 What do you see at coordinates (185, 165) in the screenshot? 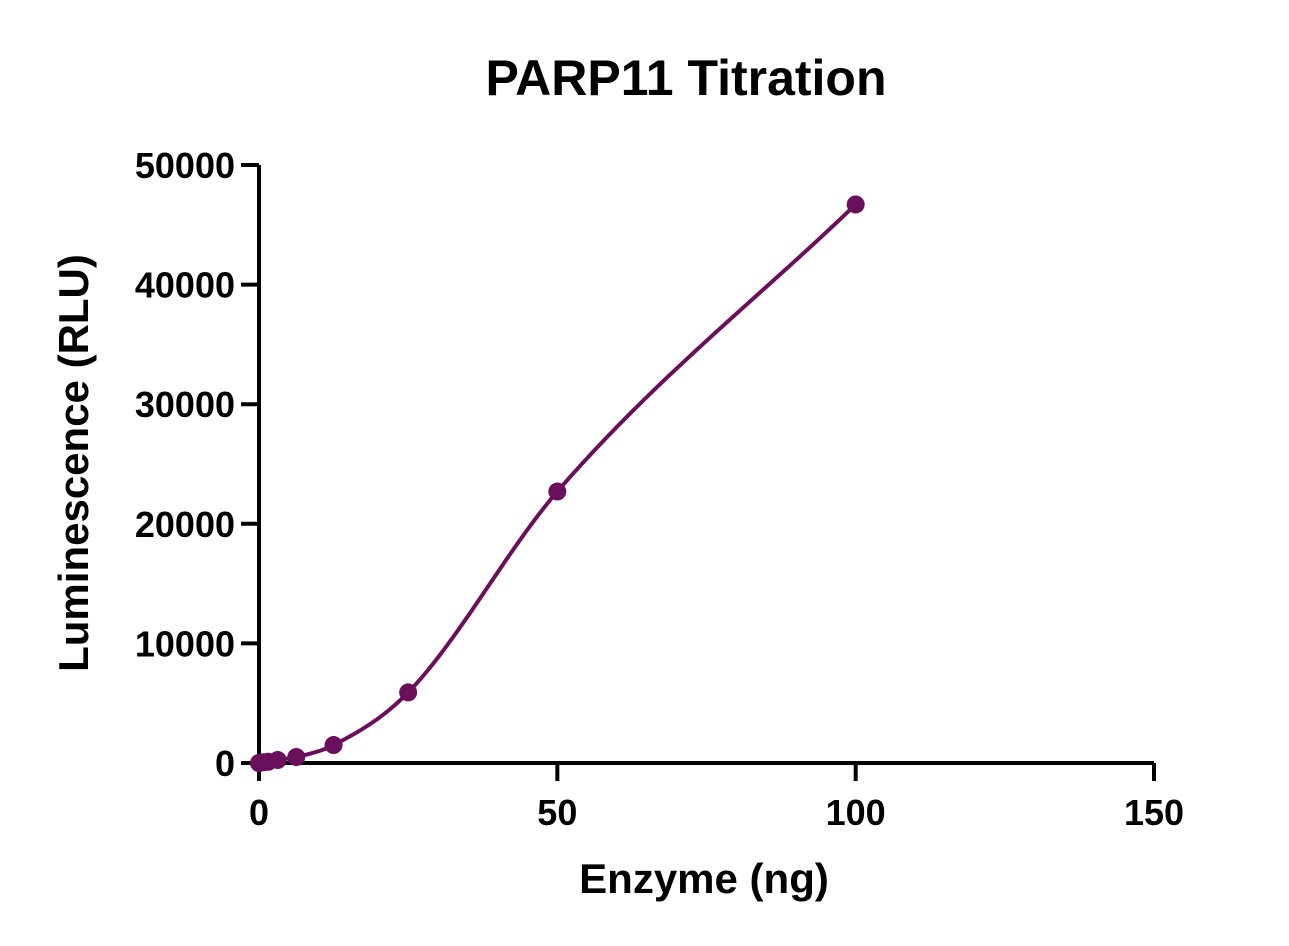
I see `y-tick-label: 50000` at bounding box center [185, 165].